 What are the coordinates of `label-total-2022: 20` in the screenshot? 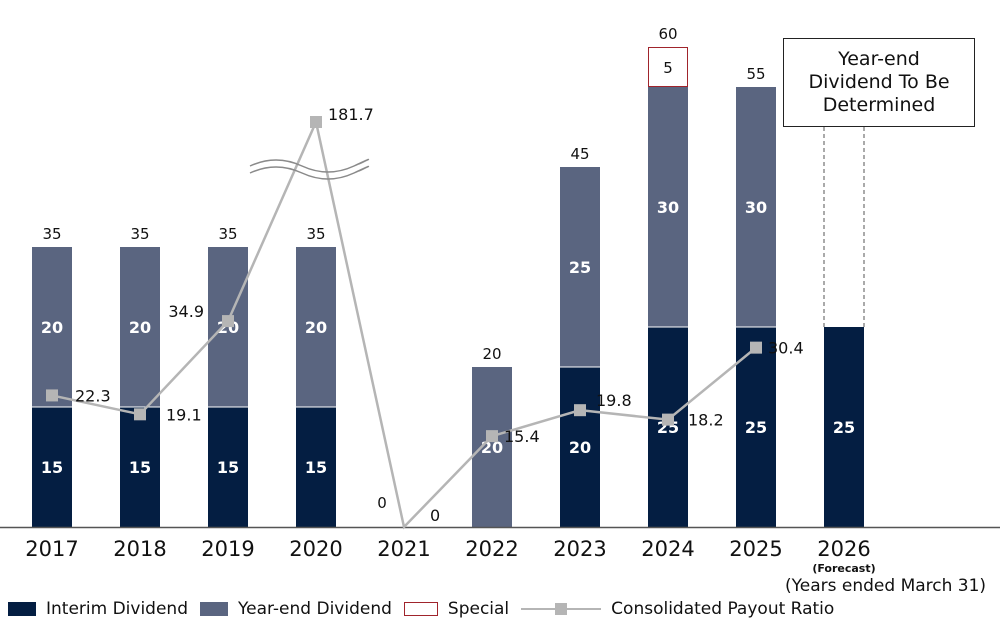 It's located at (491, 354).